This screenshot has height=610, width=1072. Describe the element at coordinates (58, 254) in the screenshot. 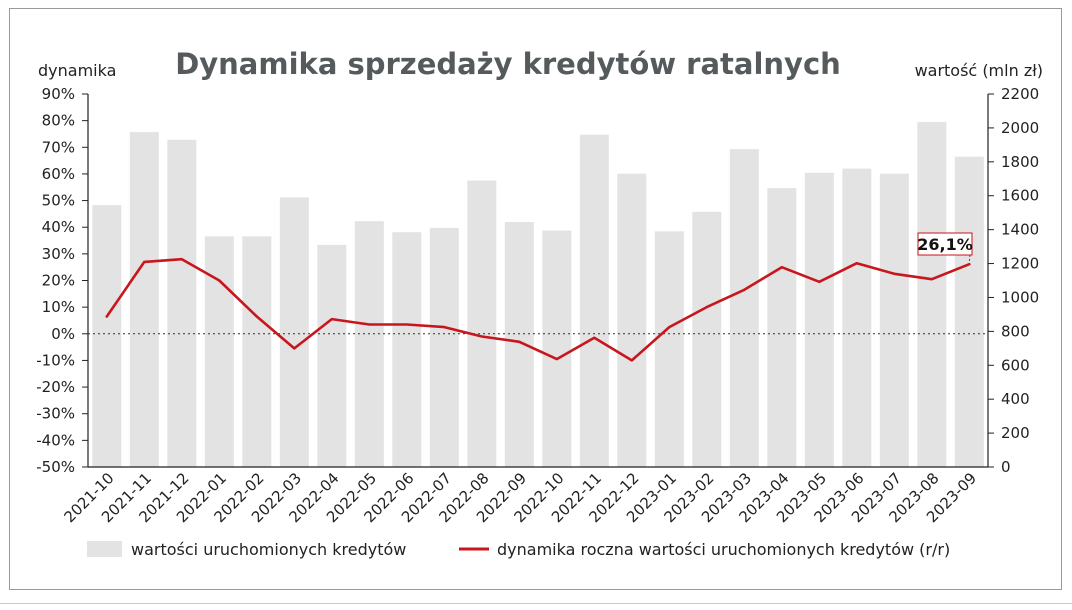

I see `left-tick-label: 30%` at that location.